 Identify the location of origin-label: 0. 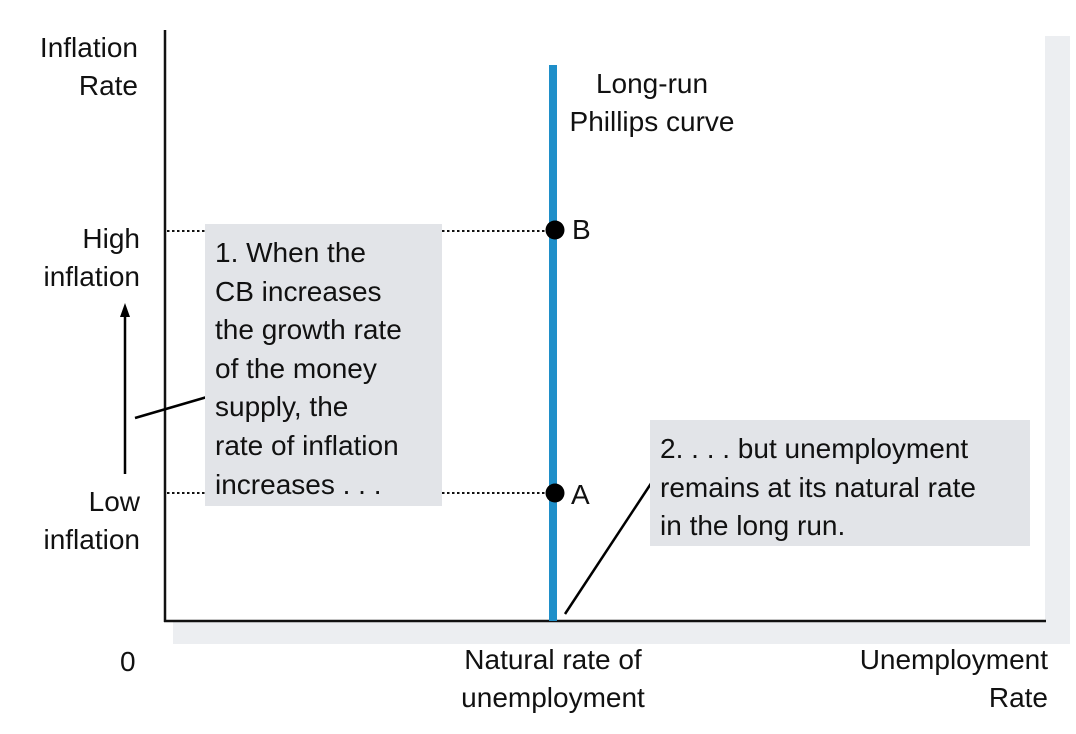
(128, 661).